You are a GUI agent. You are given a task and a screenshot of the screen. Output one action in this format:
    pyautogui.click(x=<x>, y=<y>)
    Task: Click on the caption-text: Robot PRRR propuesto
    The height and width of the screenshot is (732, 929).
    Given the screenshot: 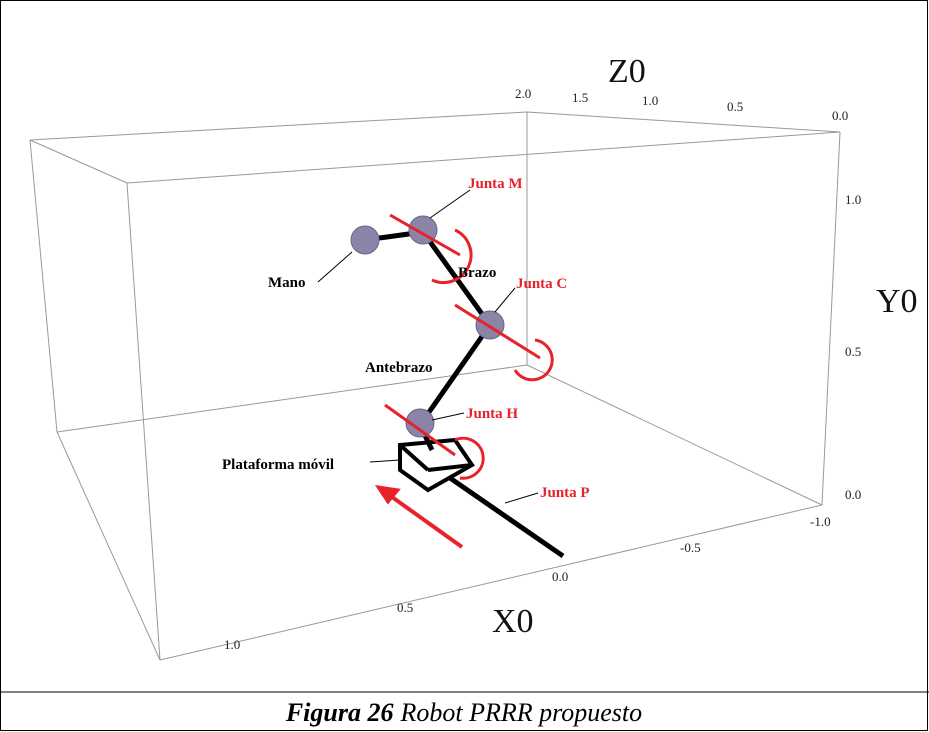 What is the action you would take?
    pyautogui.click(x=520, y=712)
    